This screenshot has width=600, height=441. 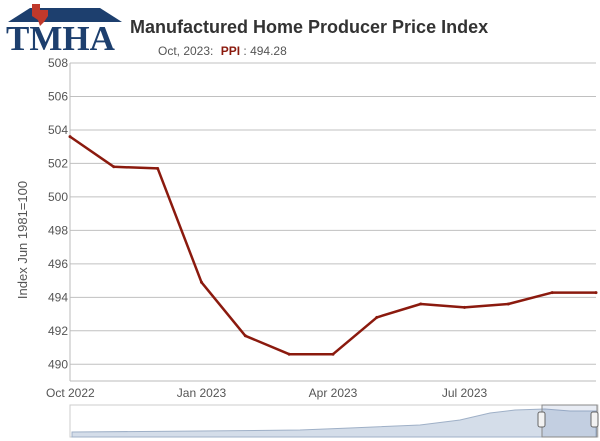 I want to click on texas-icon, so click(x=40, y=15).